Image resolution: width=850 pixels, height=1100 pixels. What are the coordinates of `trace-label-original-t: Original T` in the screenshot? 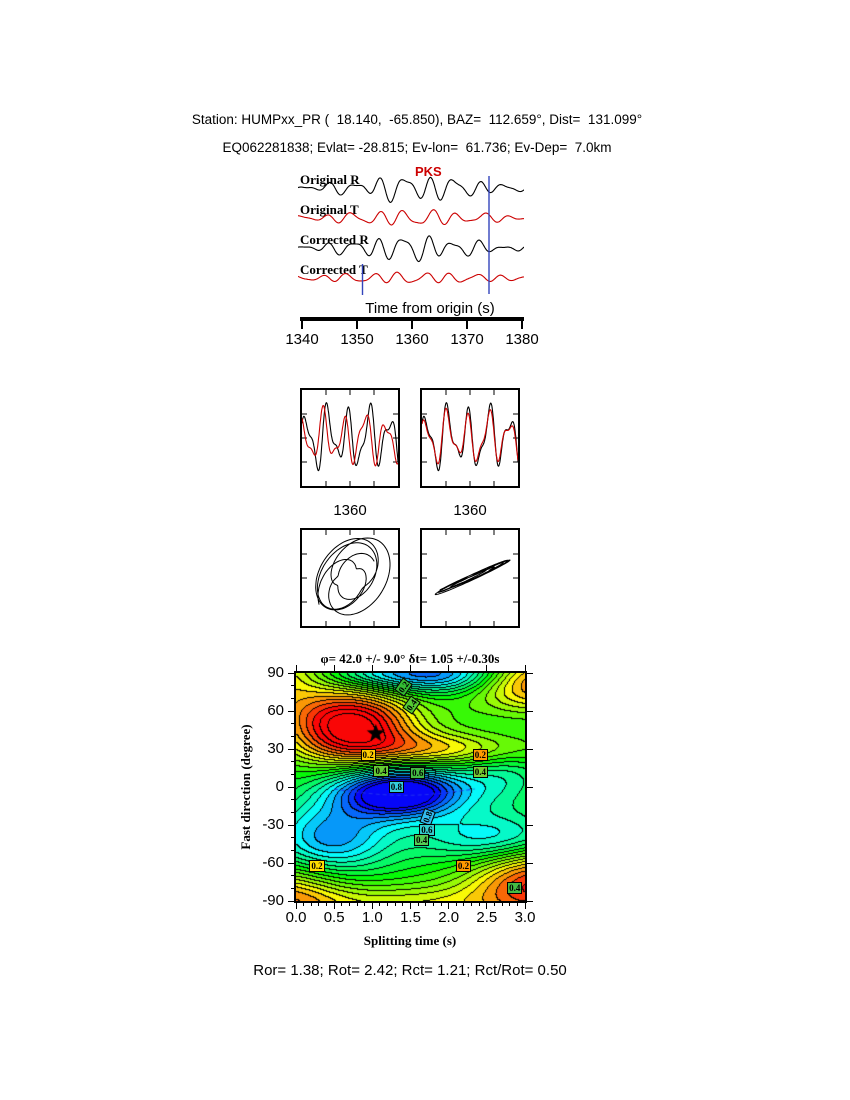 It's located at (329, 209).